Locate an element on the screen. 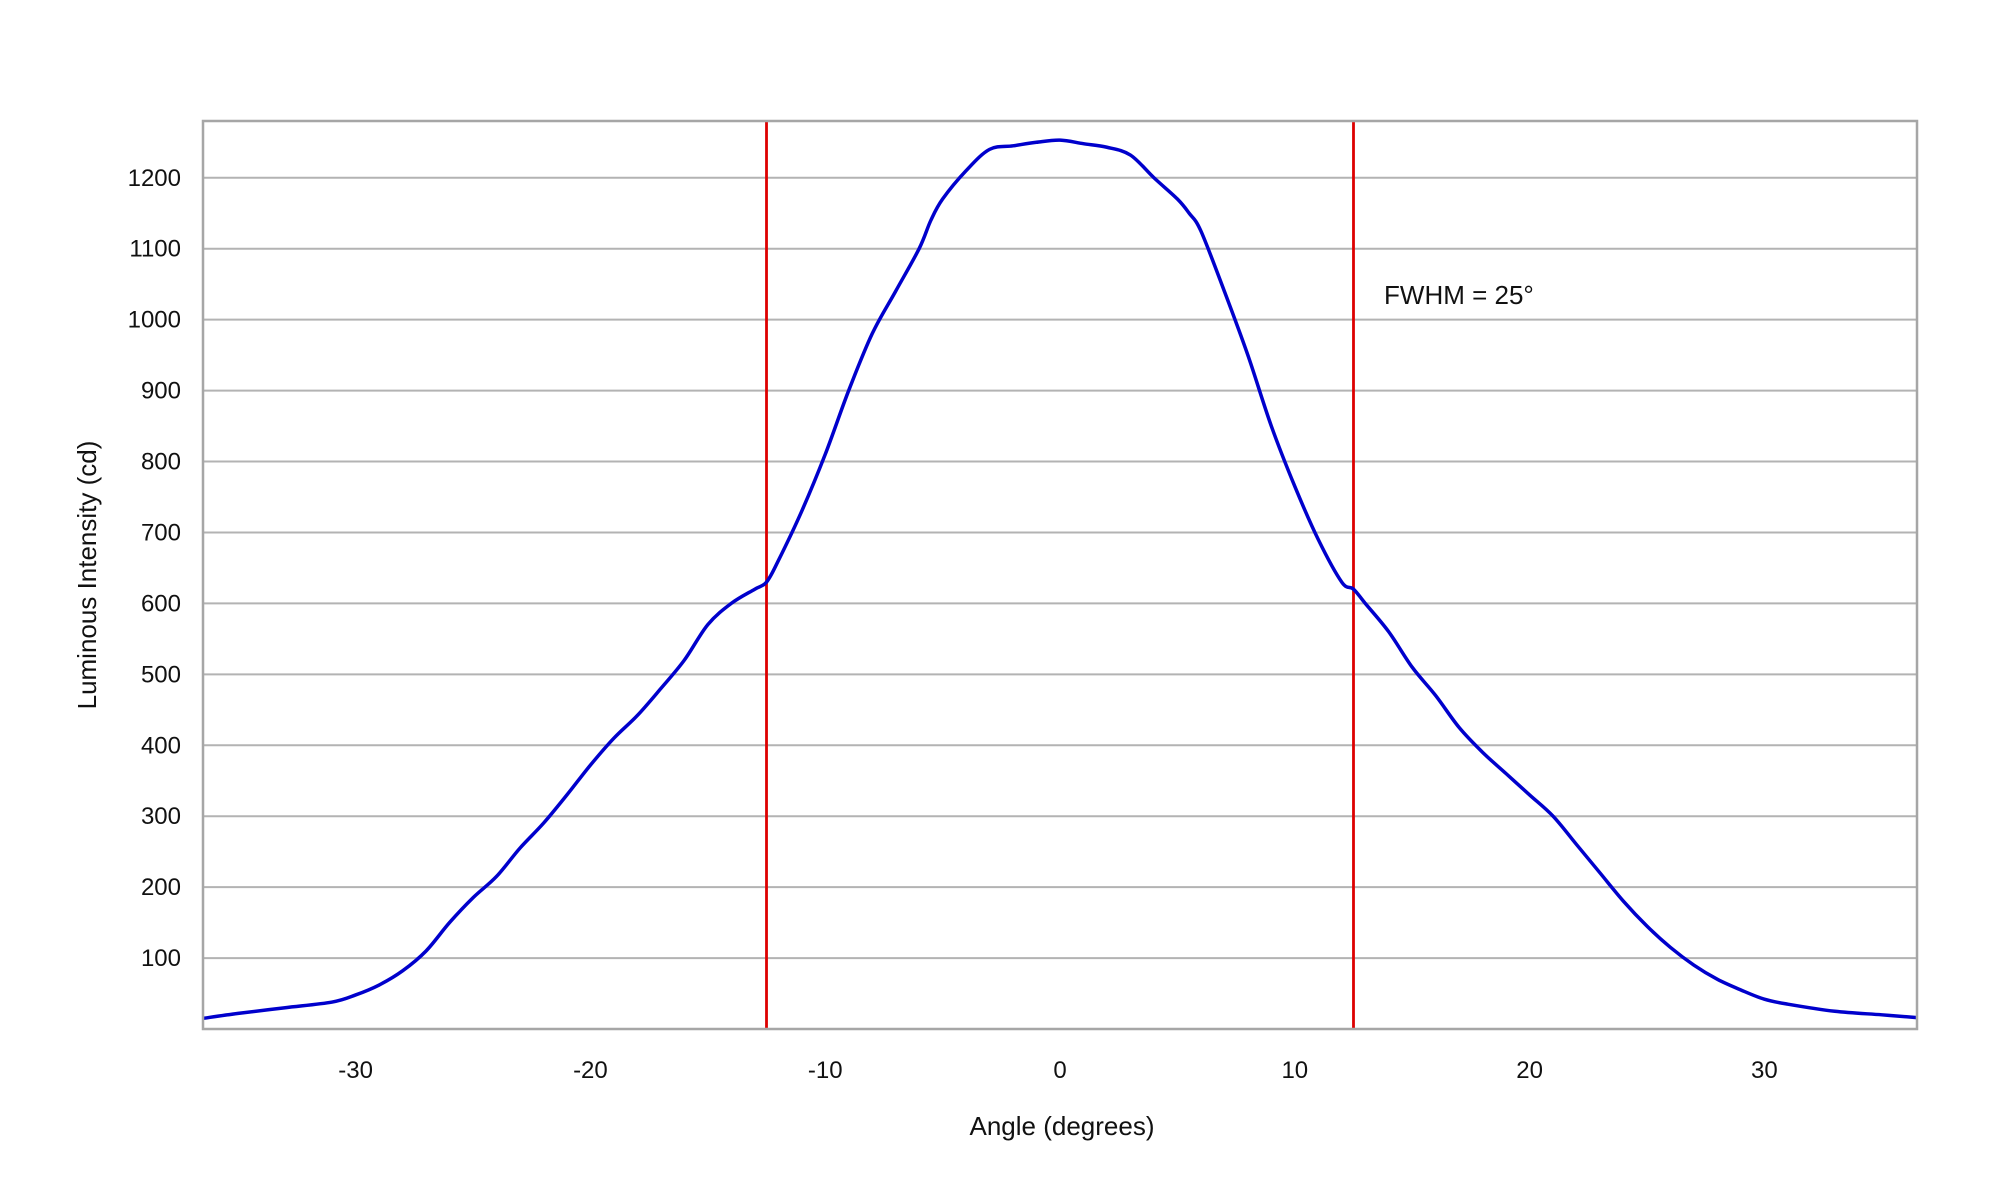 This screenshot has width=2000, height=1200. y-tick-label: 200 is located at coordinates (161, 887).